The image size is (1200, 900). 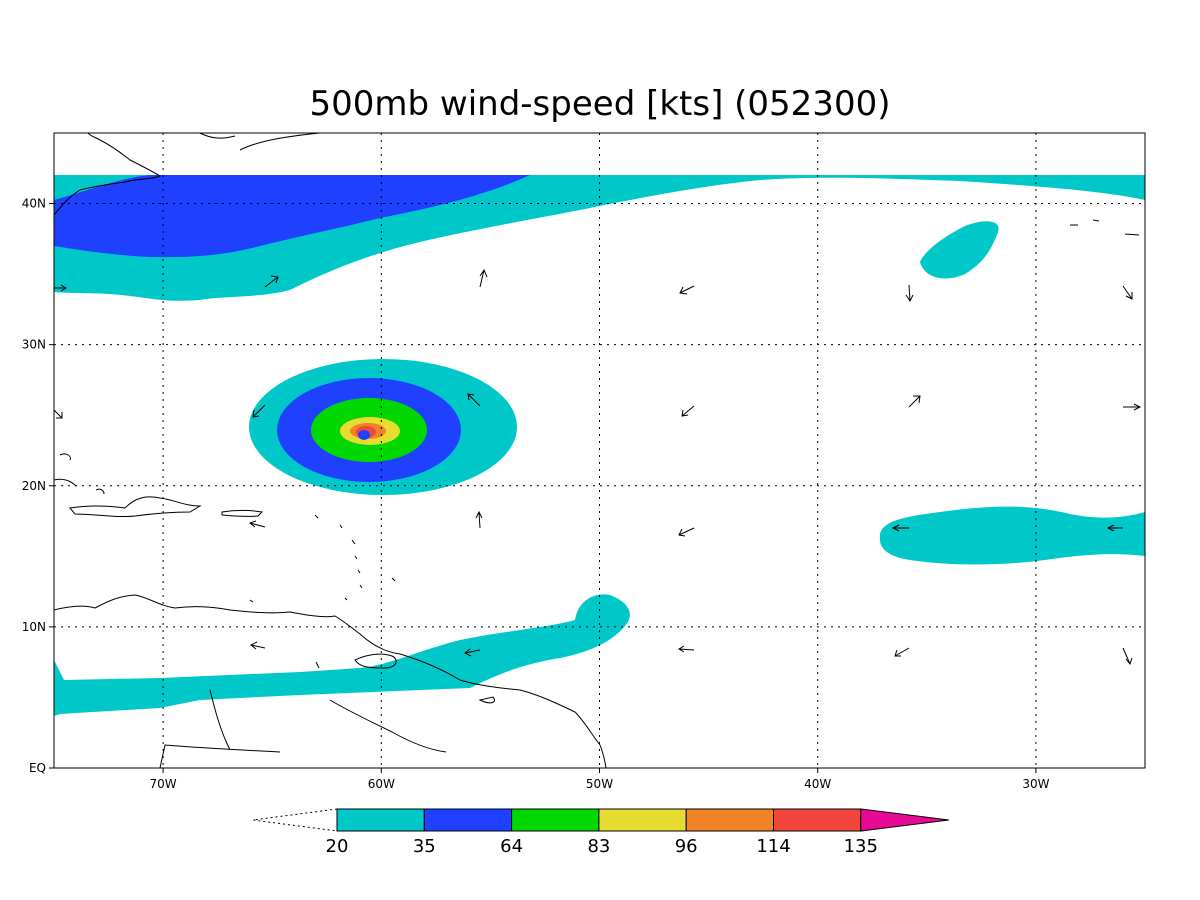 What do you see at coordinates (355, 557) in the screenshot?
I see `coast-lesser-antilles` at bounding box center [355, 557].